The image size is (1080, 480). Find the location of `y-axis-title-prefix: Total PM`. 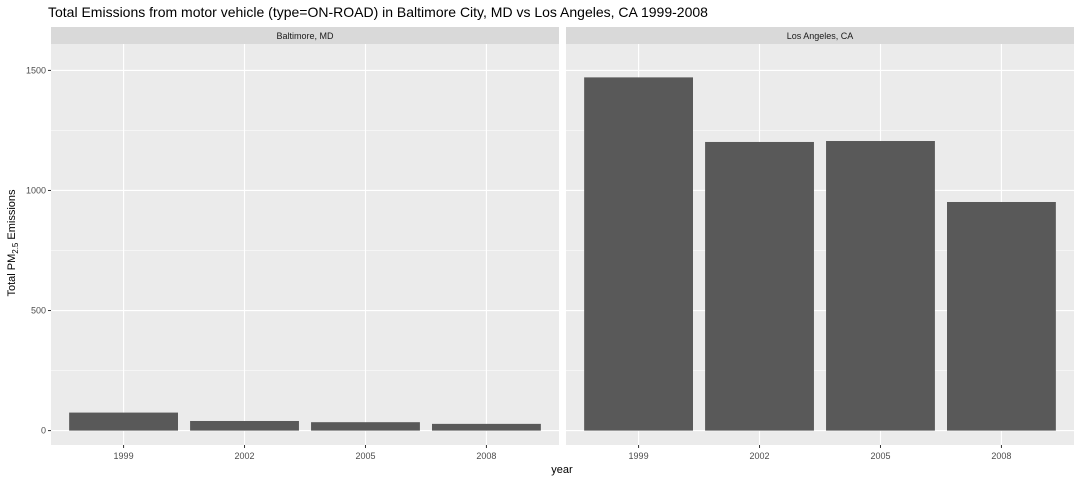

y-axis-title-prefix: Total PM is located at coordinates (12, 275).